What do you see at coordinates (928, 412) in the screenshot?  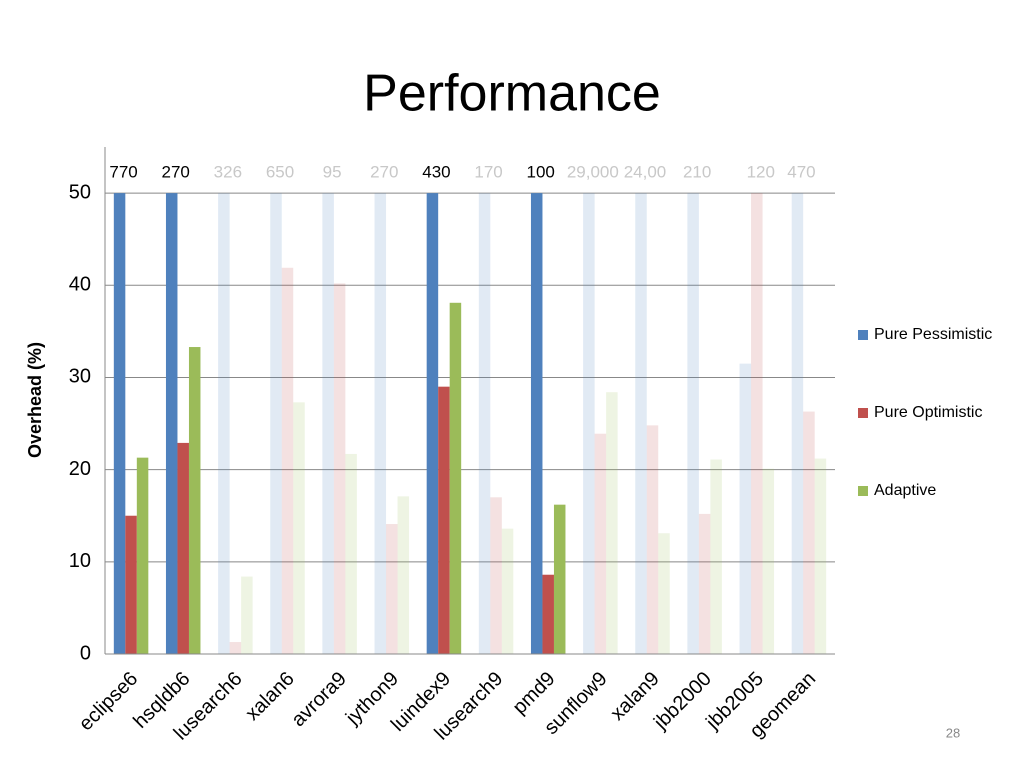 I see `legend-label: Pure Optimistic` at bounding box center [928, 412].